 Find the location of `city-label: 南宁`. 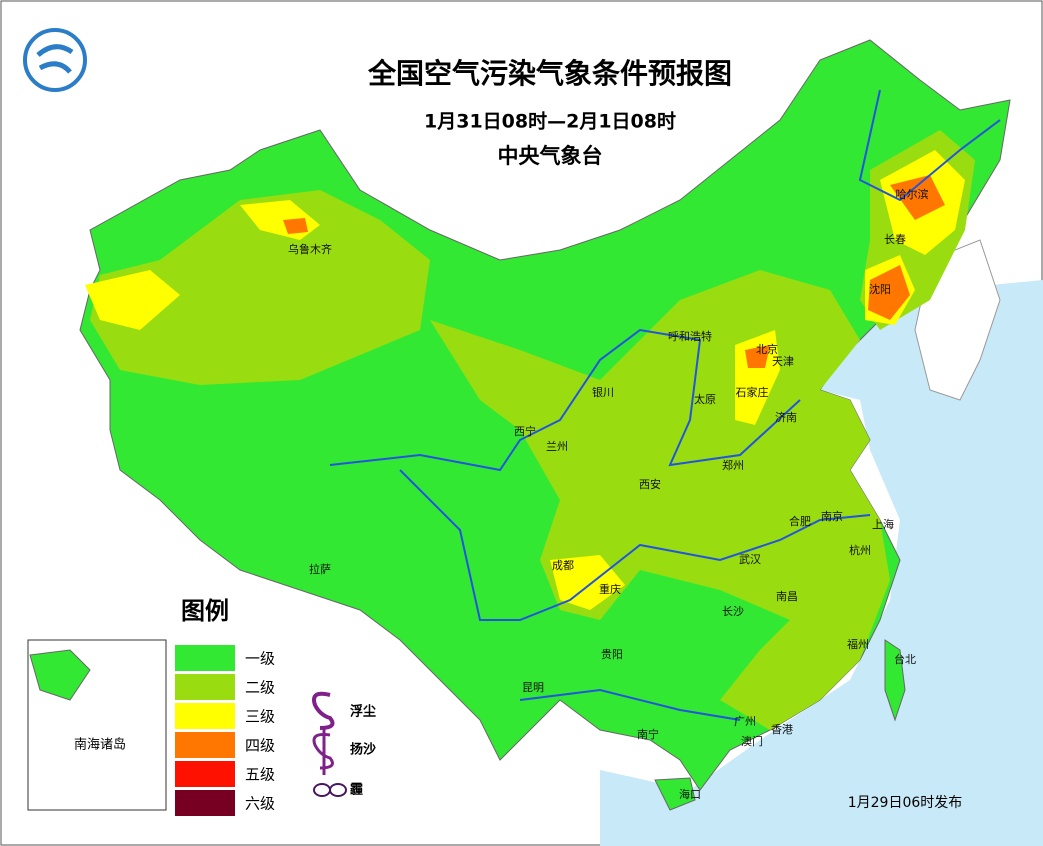

city-label: 南宁 is located at coordinates (648, 734).